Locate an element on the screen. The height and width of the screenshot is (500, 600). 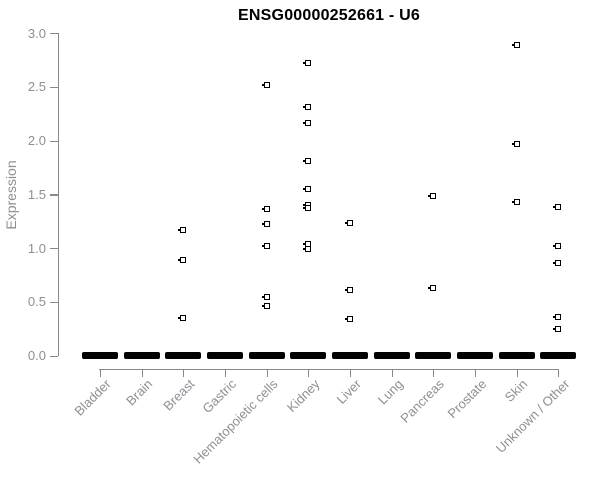
x-axis-line is located at coordinates (329, 370).